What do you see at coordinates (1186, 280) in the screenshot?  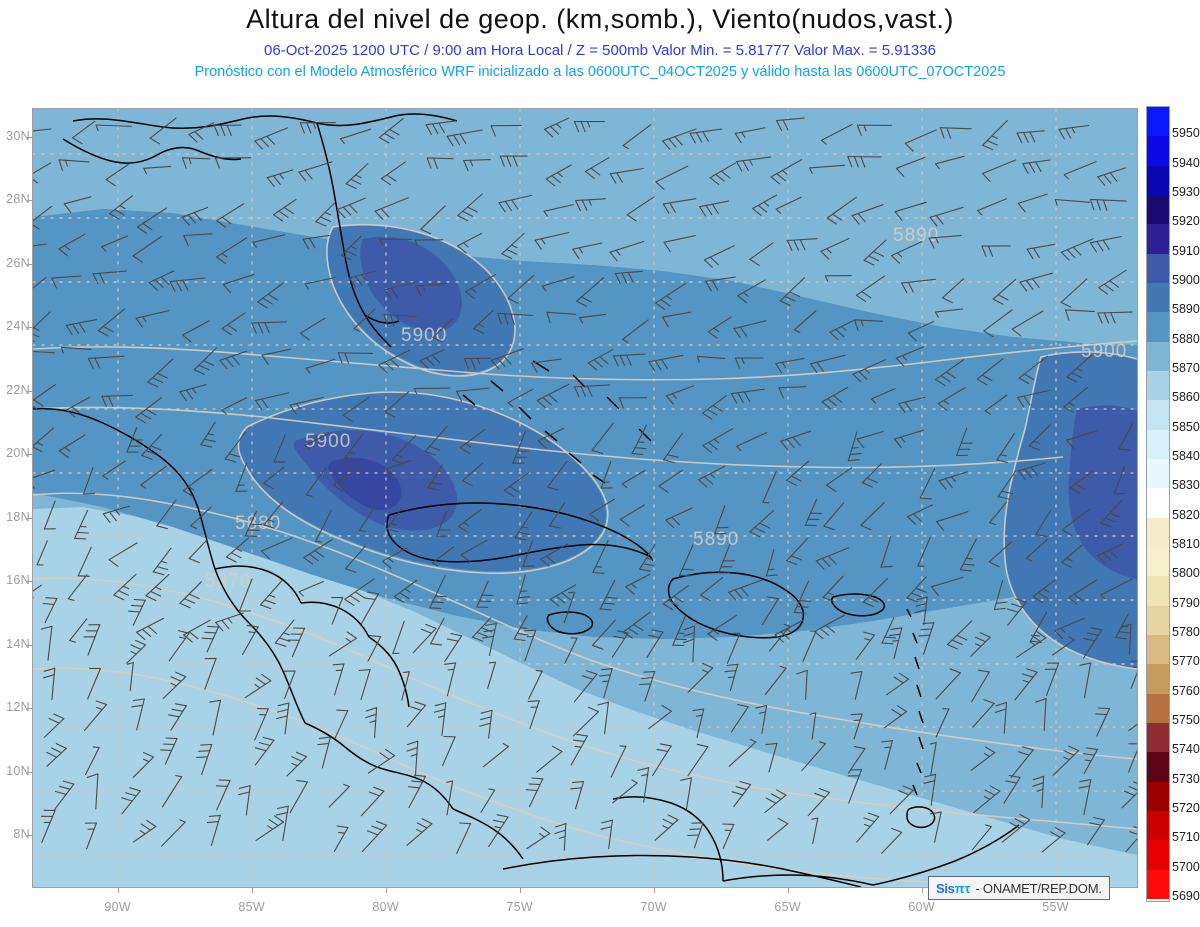 I see `colorbar-tick-label: 5900` at bounding box center [1186, 280].